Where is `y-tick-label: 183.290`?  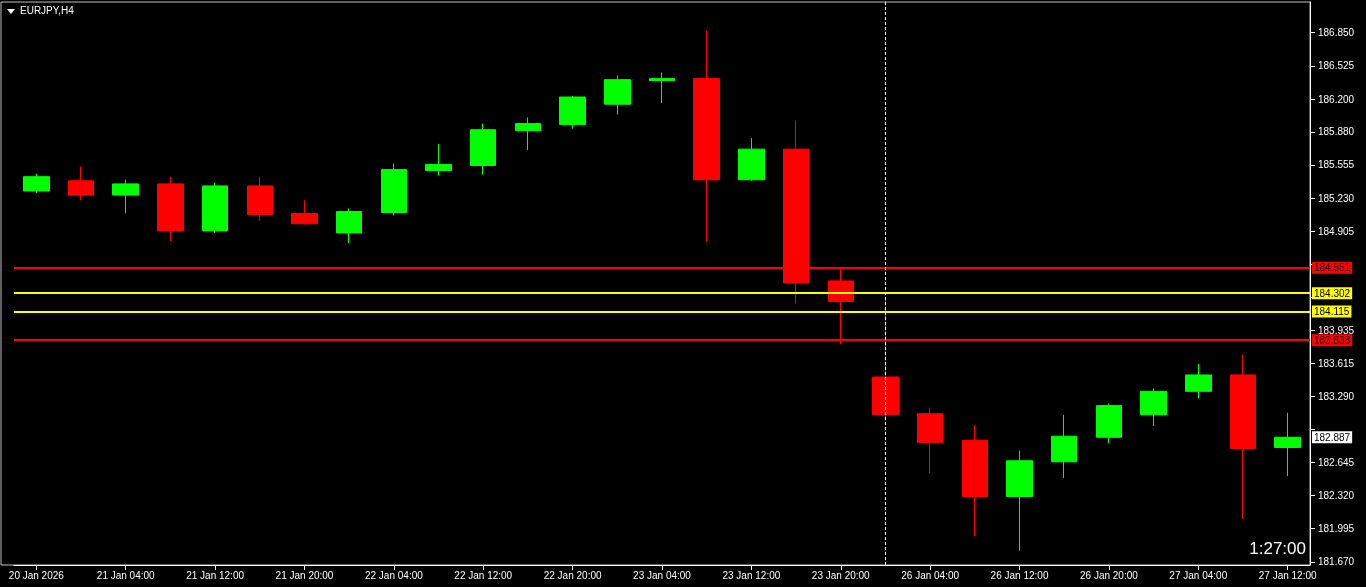 y-tick-label: 183.290 is located at coordinates (1336, 396).